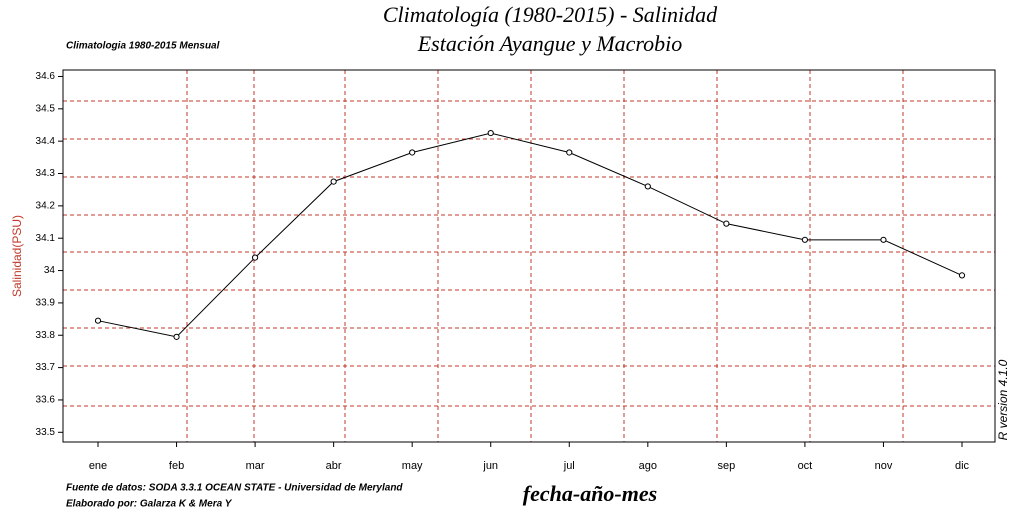  I want to click on x-axis-label: fecha-año-mes, so click(590, 493).